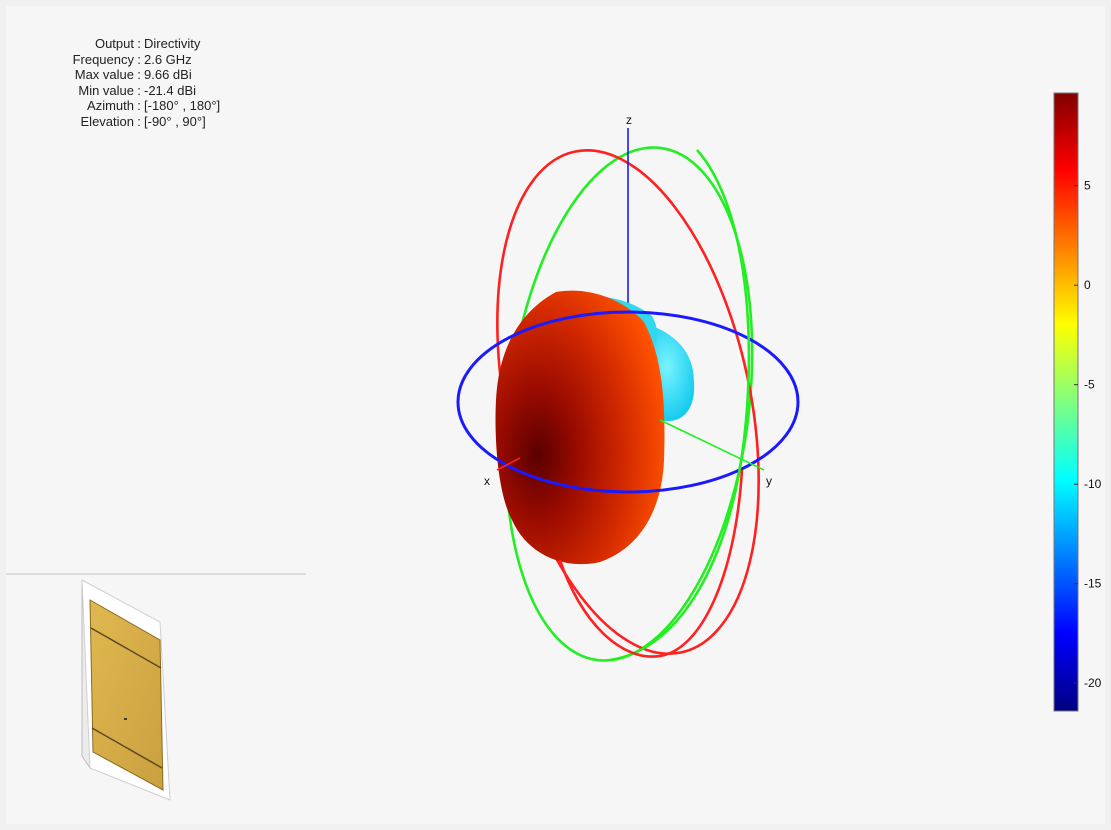 This screenshot has height=830, width=1111. What do you see at coordinates (168, 75) in the screenshot?
I see `info-value: 9.66 dBi` at bounding box center [168, 75].